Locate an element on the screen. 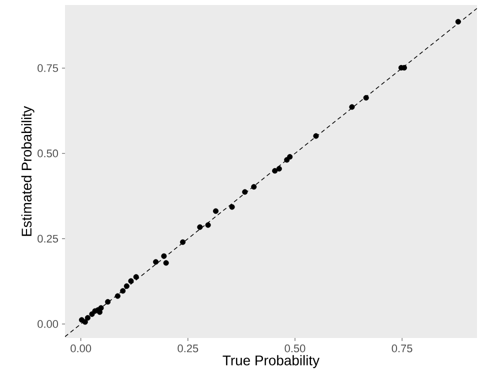  y-axis-title: Estimated Probability is located at coordinates (27, 171).